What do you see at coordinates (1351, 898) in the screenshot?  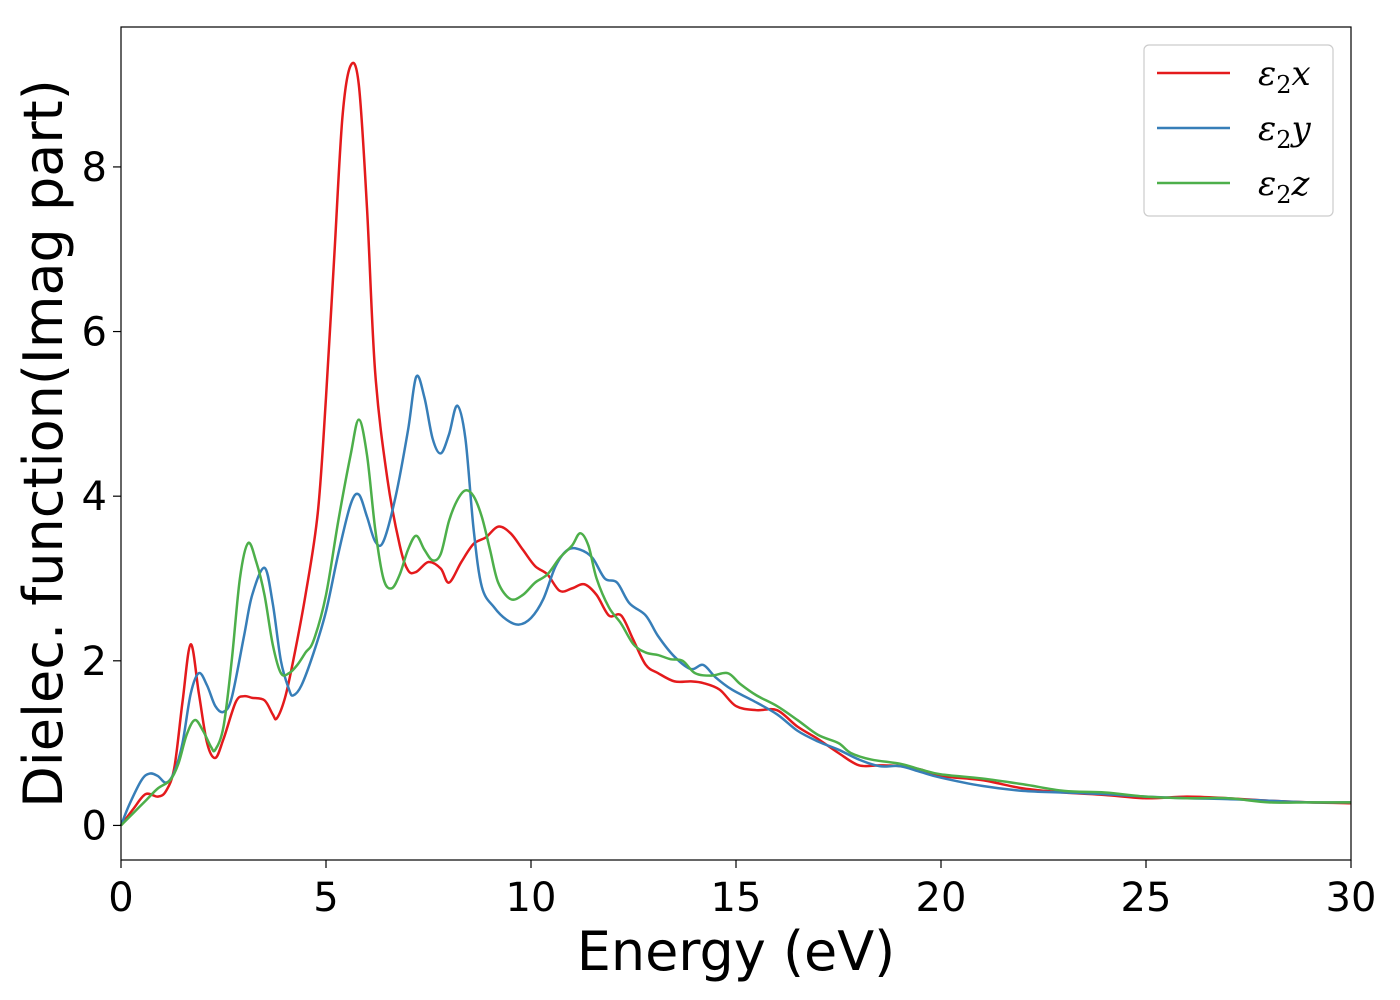 I see `x-tick-label: 30` at bounding box center [1351, 898].